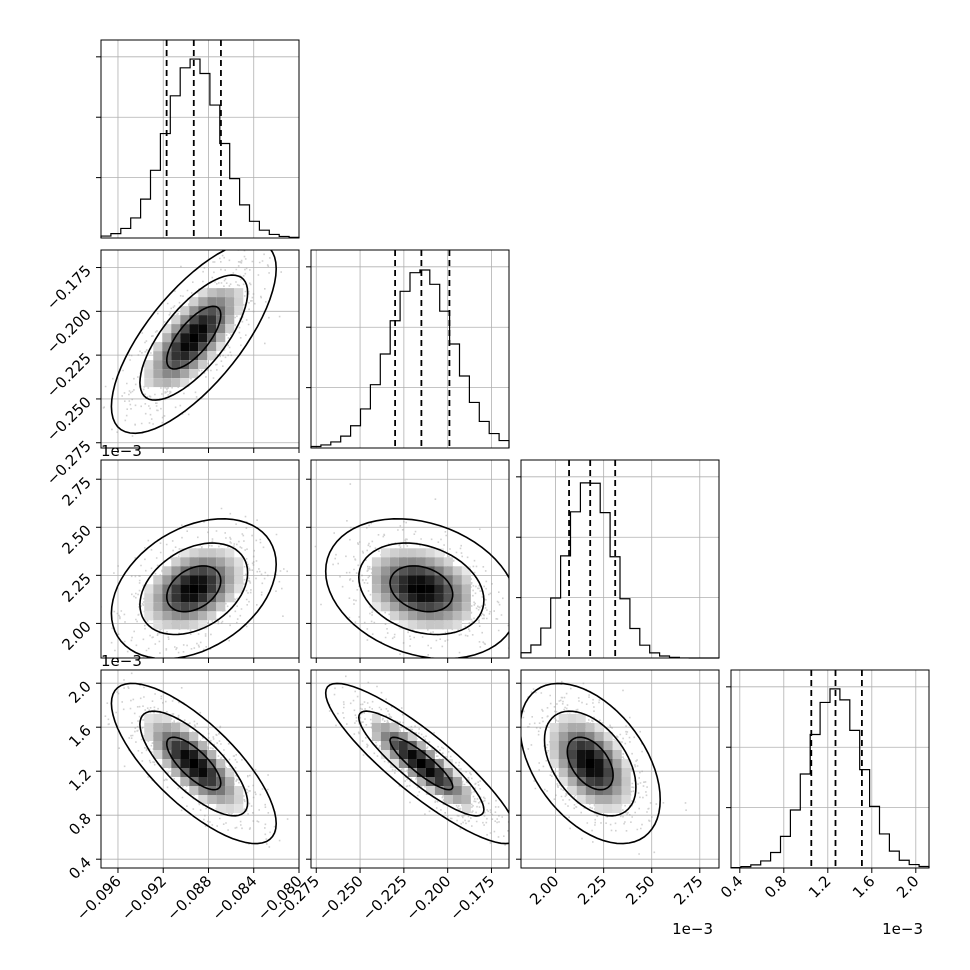  Describe the element at coordinates (640, 890) in the screenshot. I see `x-tick-label: 2.50` at that location.